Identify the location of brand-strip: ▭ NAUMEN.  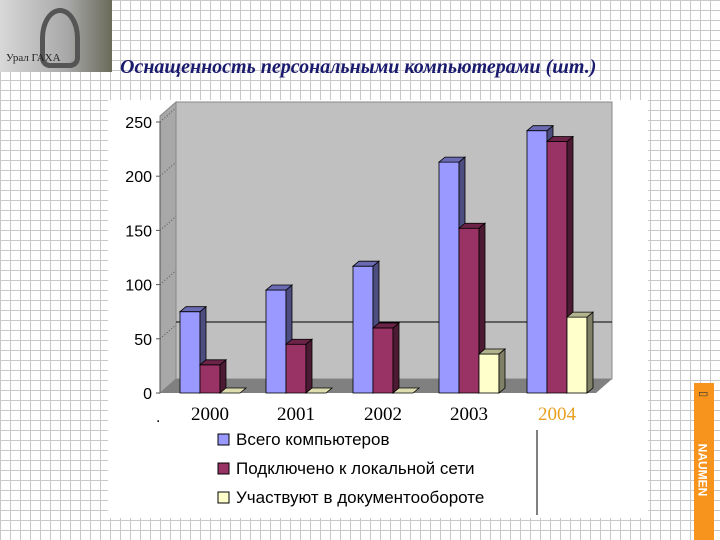
(704, 461).